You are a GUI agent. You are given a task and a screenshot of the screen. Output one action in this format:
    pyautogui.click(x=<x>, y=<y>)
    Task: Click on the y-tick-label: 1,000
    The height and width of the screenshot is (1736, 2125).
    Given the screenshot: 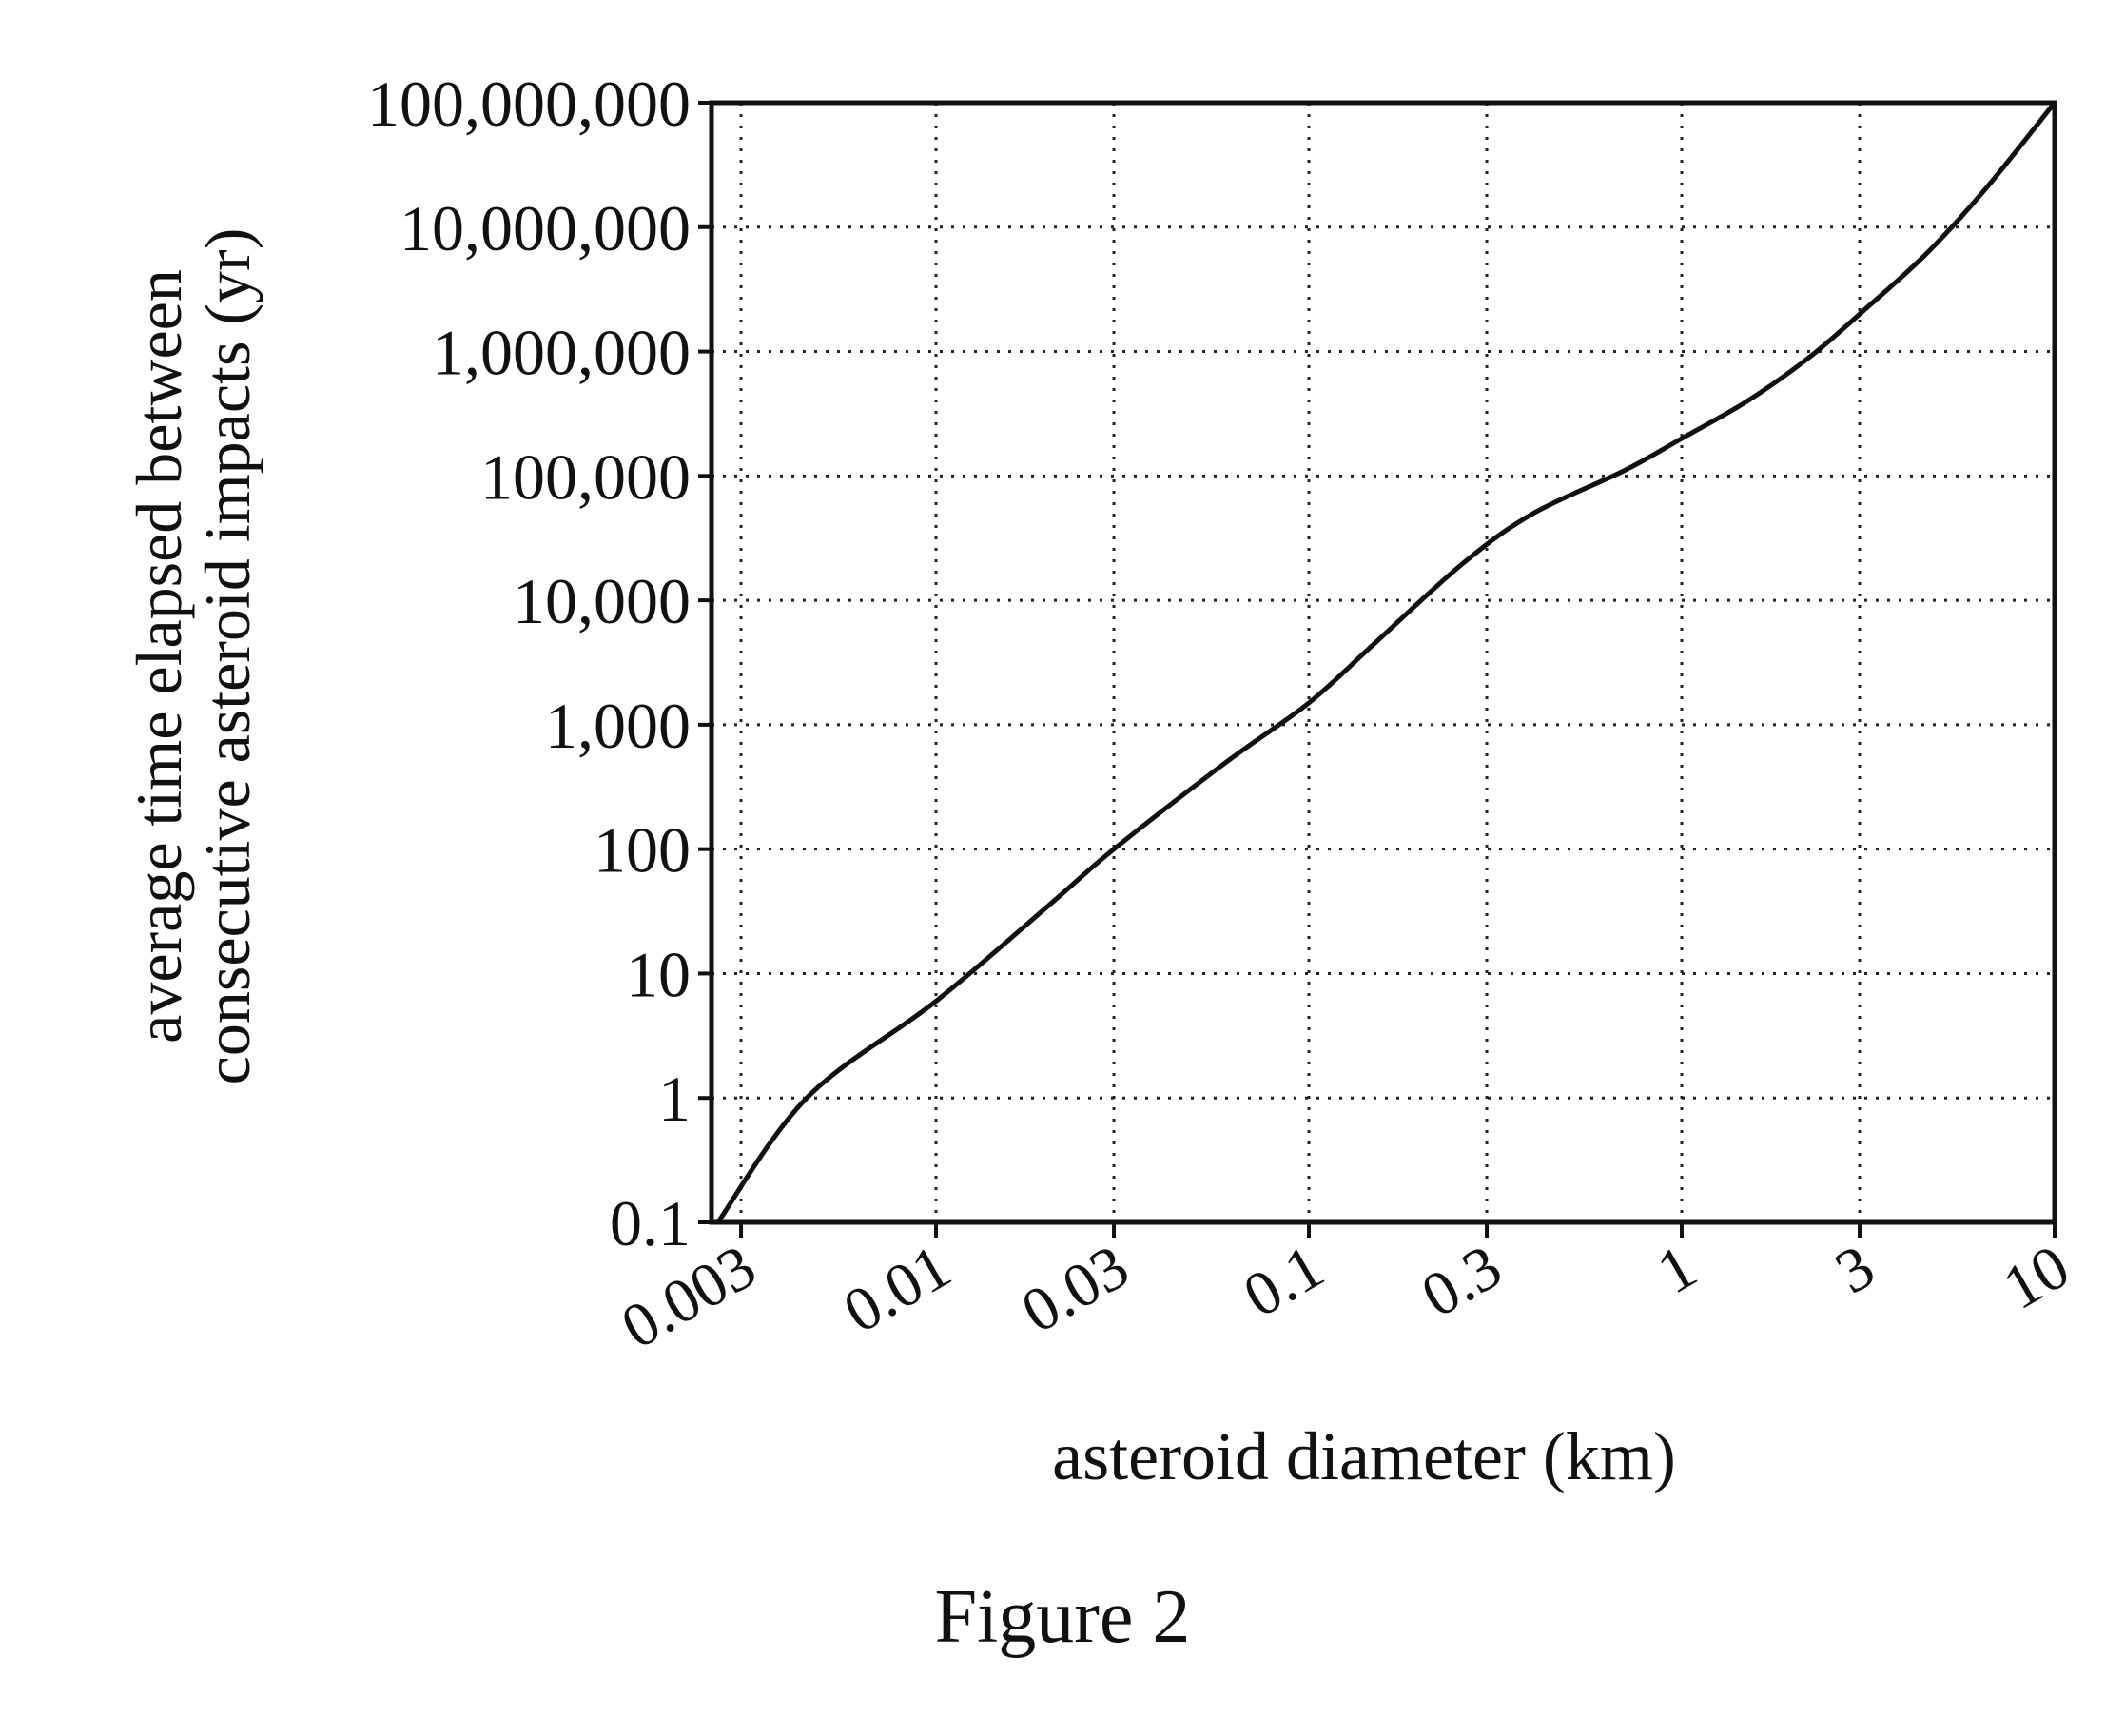 What is the action you would take?
    pyautogui.click(x=618, y=726)
    